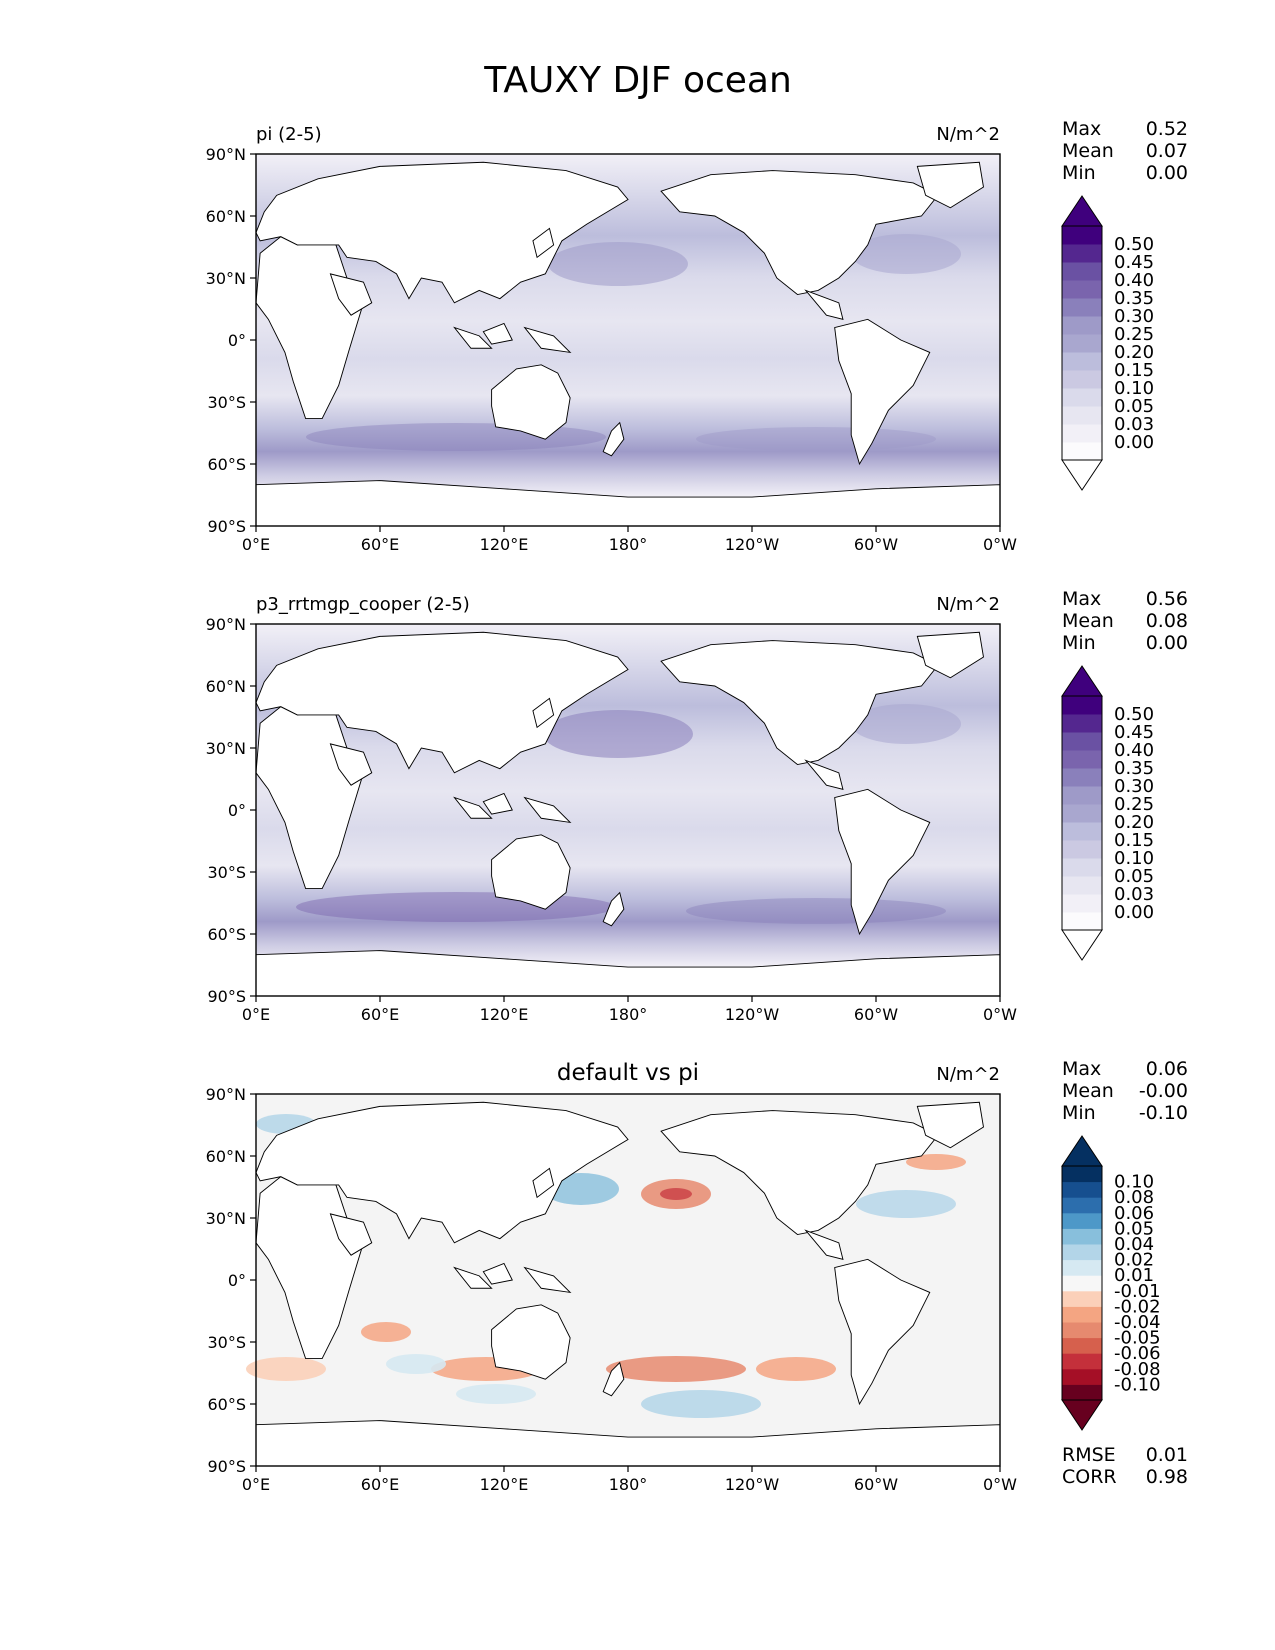 This screenshot has width=1275, height=1650. What do you see at coordinates (1134, 352) in the screenshot?
I see `colorbar-tick-label: 0.20` at bounding box center [1134, 352].